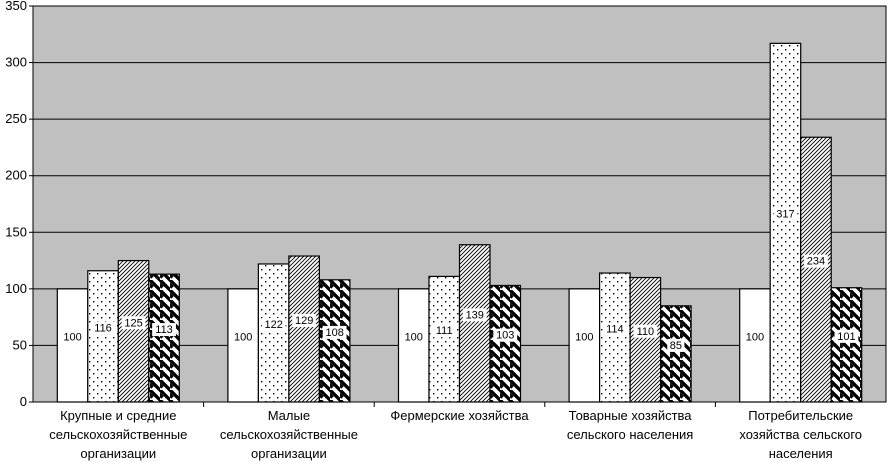 The image size is (890, 462). What do you see at coordinates (630, 425) in the screenshot?
I see `category-label: Товарные хозяйства сельского населения` at bounding box center [630, 425].